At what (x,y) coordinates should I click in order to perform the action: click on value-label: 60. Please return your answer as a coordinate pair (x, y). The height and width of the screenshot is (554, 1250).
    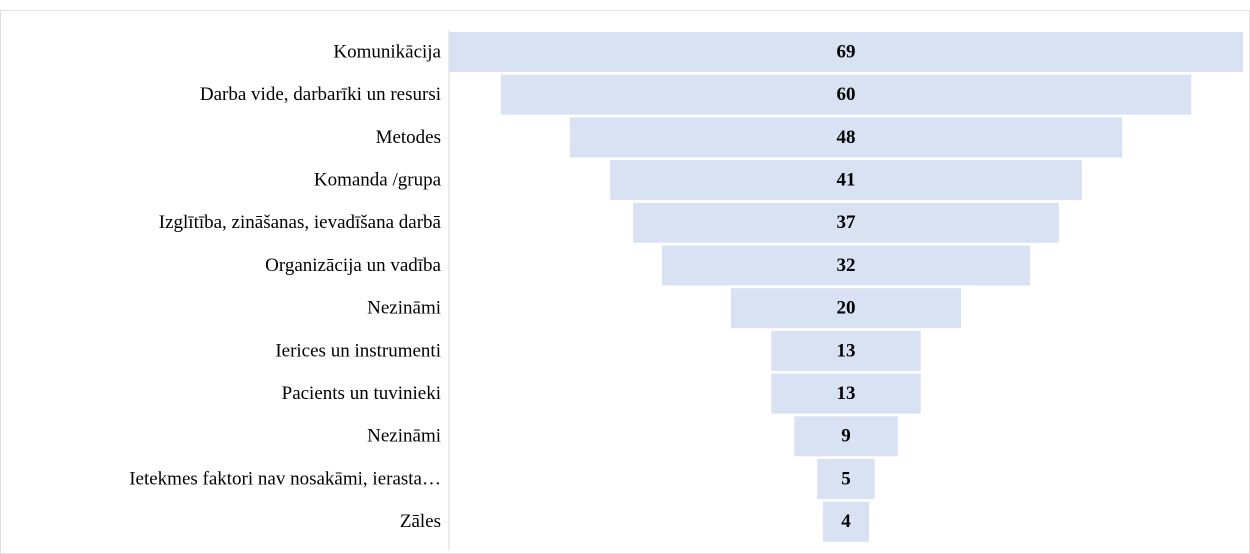
    Looking at the image, I should click on (846, 94).